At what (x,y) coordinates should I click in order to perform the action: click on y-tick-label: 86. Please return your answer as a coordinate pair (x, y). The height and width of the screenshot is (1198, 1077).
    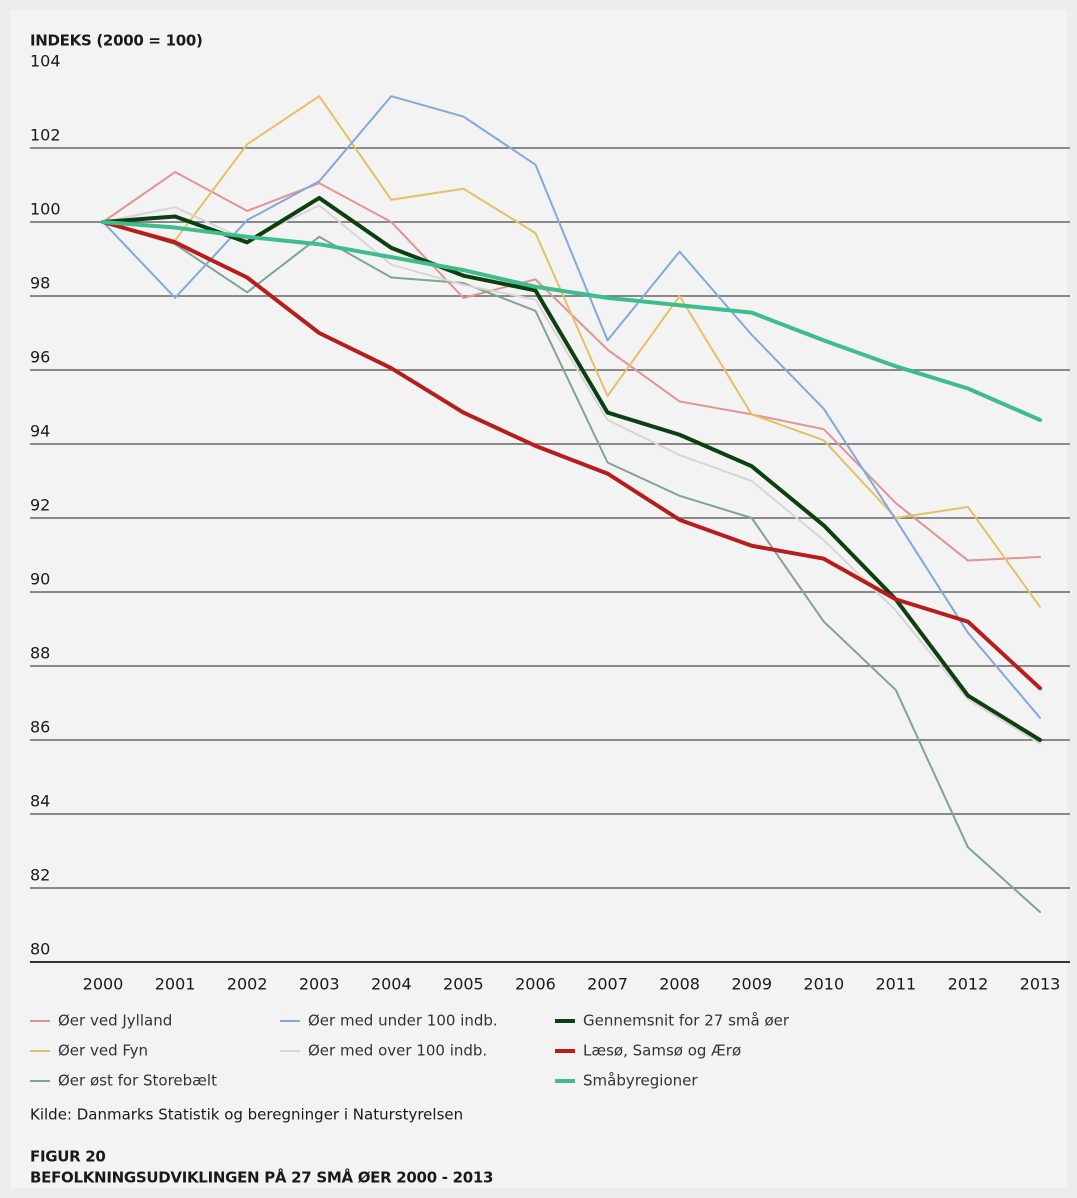
    Looking at the image, I should click on (40, 727).